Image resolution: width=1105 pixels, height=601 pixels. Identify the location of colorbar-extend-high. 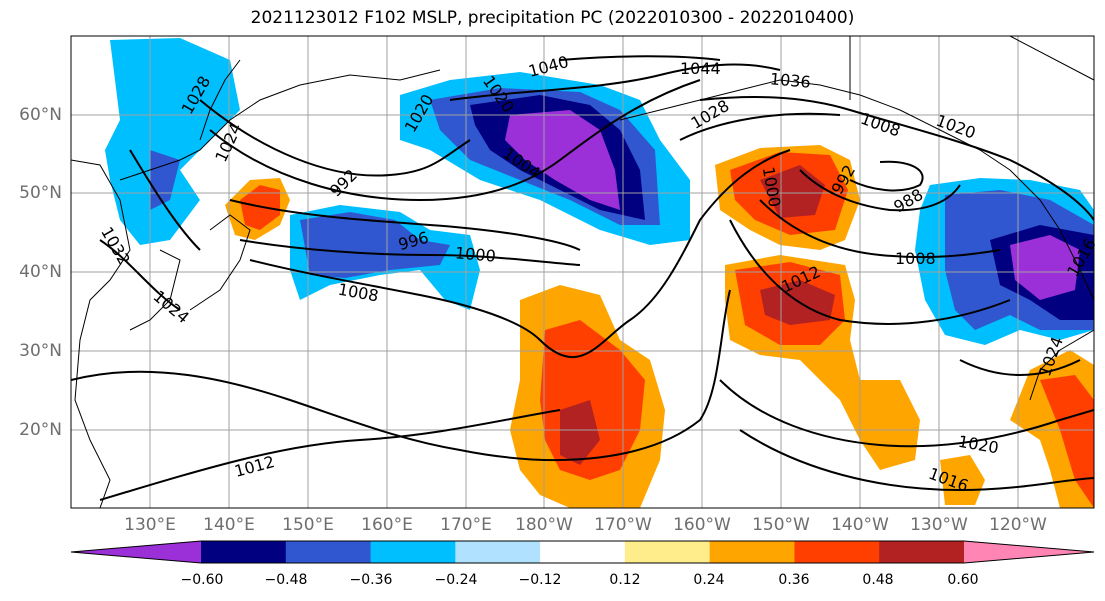
(1029, 552).